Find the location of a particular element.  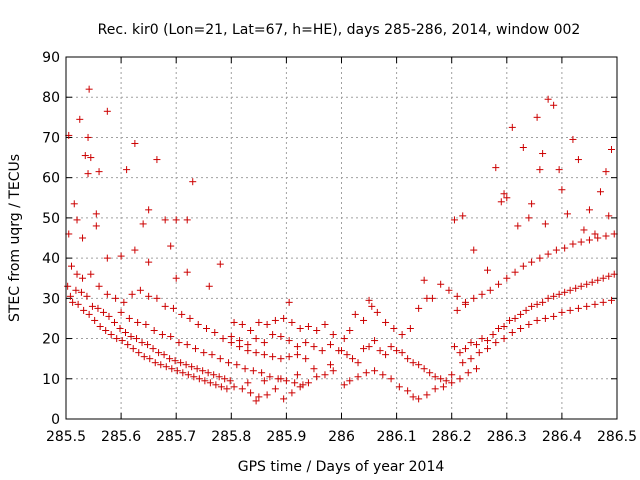

x-tick-label: 286.2 is located at coordinates (452, 437).